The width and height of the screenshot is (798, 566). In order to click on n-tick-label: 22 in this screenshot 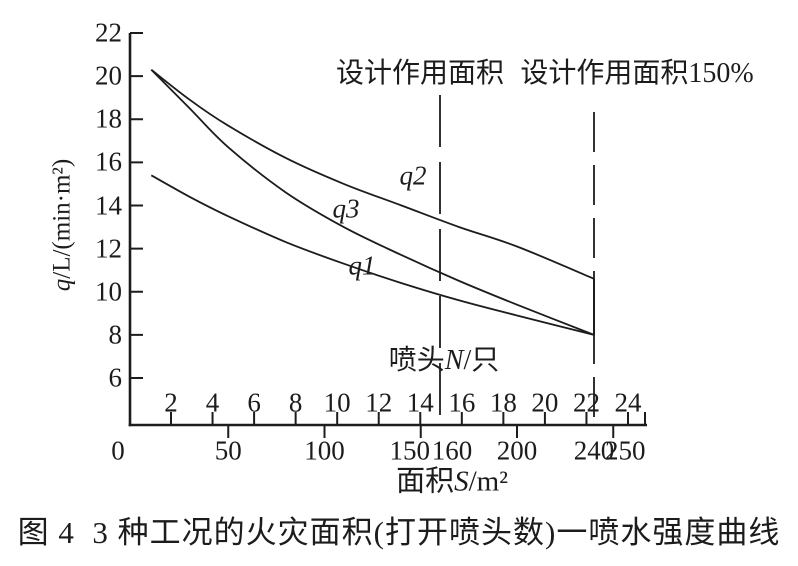, I will do `click(586, 402)`.